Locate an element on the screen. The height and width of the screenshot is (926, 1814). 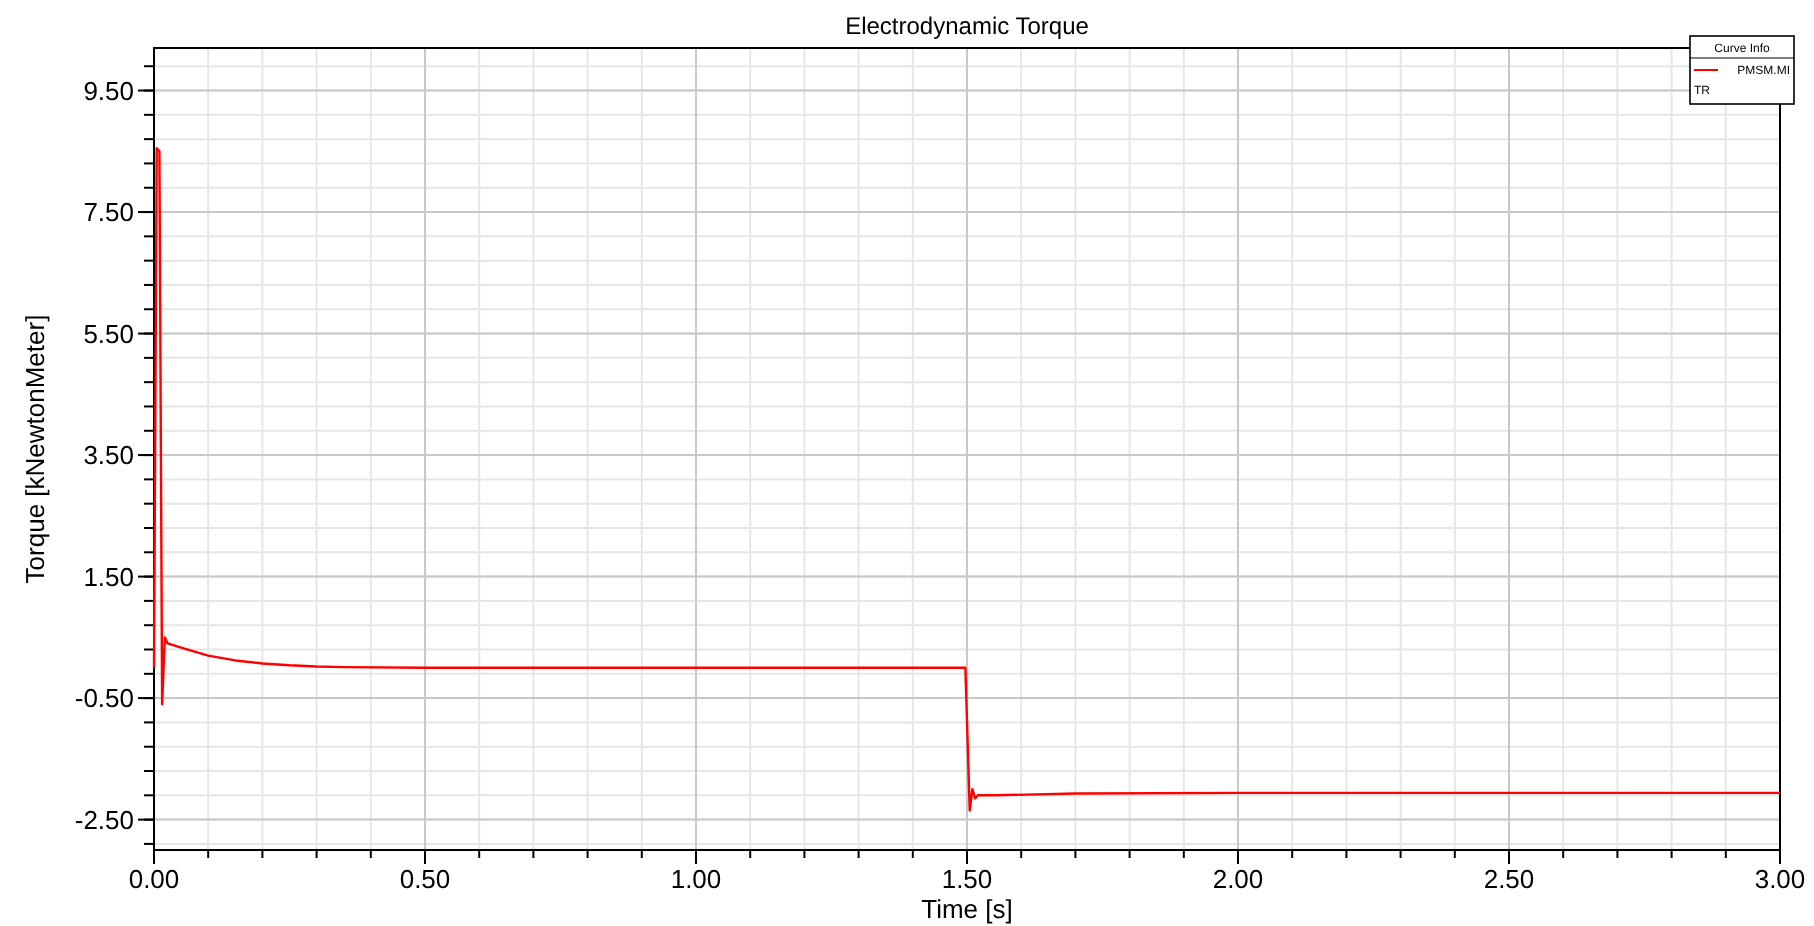
y-tick-label: 3.50 is located at coordinates (108, 455).